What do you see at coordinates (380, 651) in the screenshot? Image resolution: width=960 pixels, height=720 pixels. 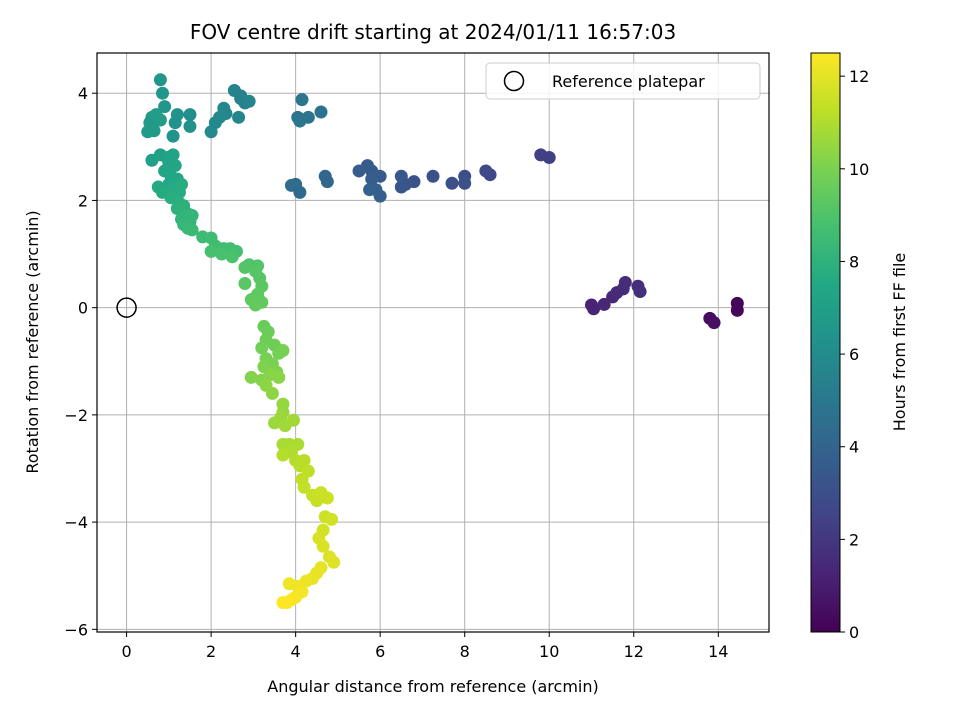 I see `x-tick-label: 6` at bounding box center [380, 651].